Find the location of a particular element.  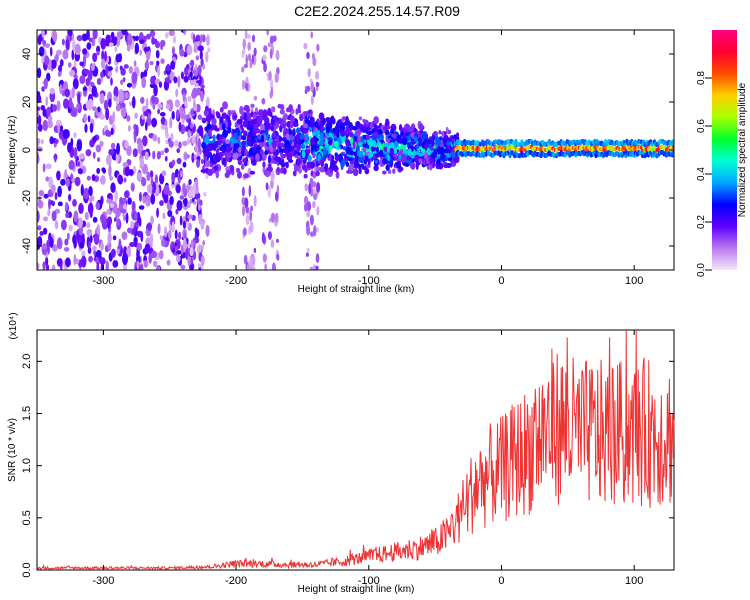

snr-x-tick-label: -200 is located at coordinates (236, 581).